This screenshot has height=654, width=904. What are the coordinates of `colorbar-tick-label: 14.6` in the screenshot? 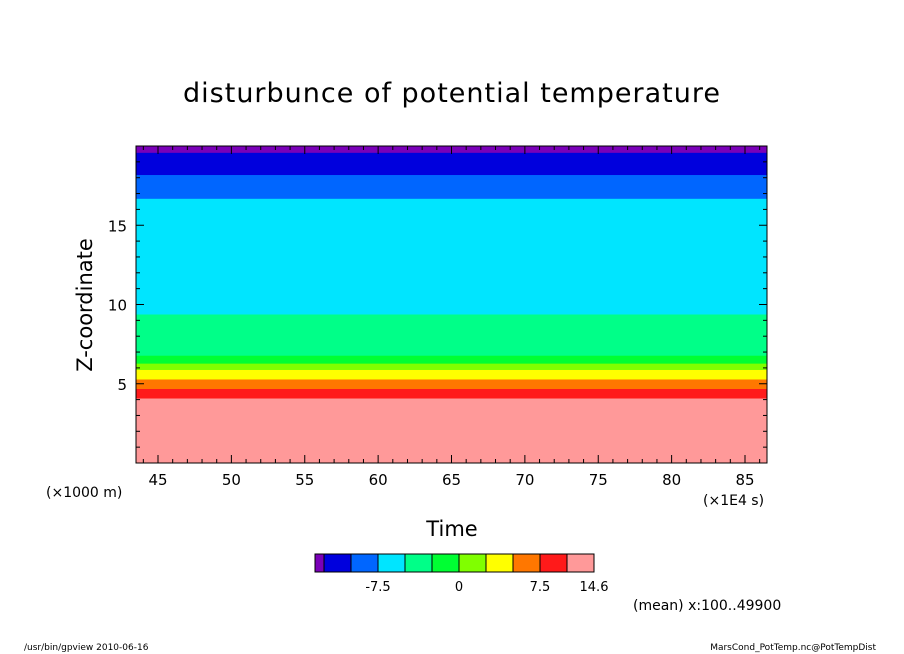 It's located at (594, 587).